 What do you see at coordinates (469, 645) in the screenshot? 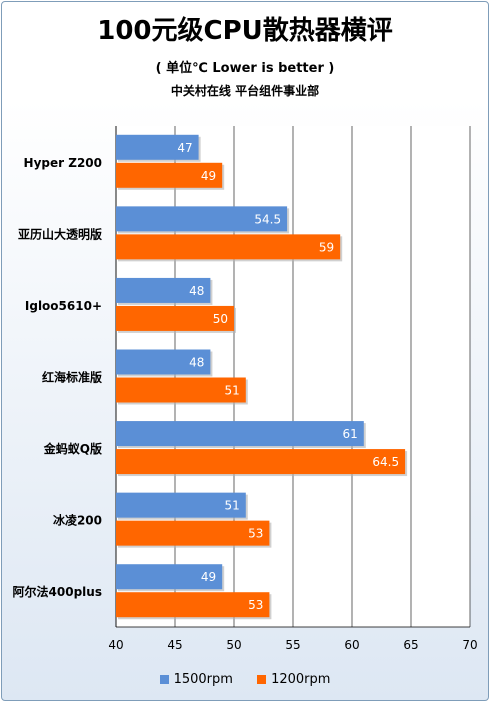
I see `x-tick-label: 70` at bounding box center [469, 645].